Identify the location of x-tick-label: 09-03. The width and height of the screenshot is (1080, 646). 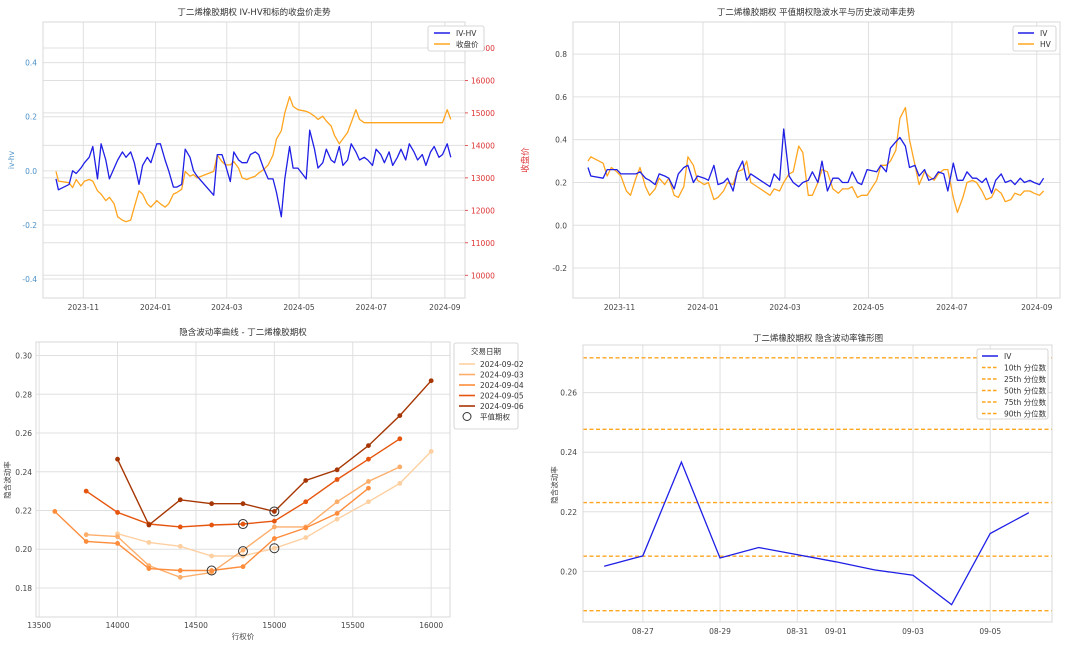
(913, 631).